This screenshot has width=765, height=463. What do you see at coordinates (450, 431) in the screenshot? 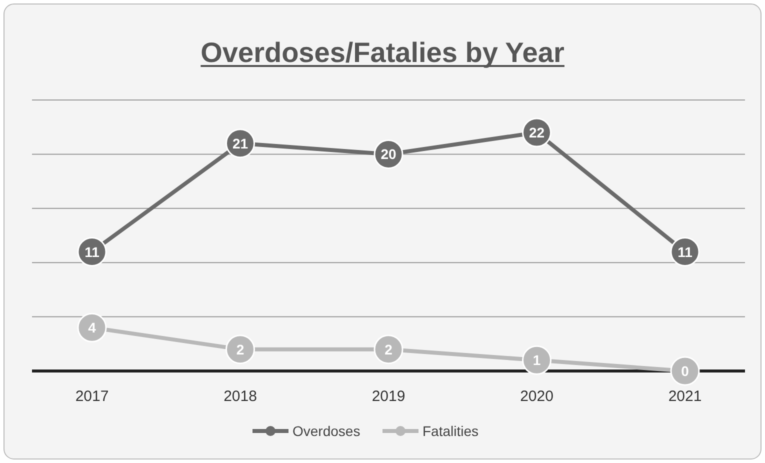
I see `legend-label: Fatalities` at bounding box center [450, 431].